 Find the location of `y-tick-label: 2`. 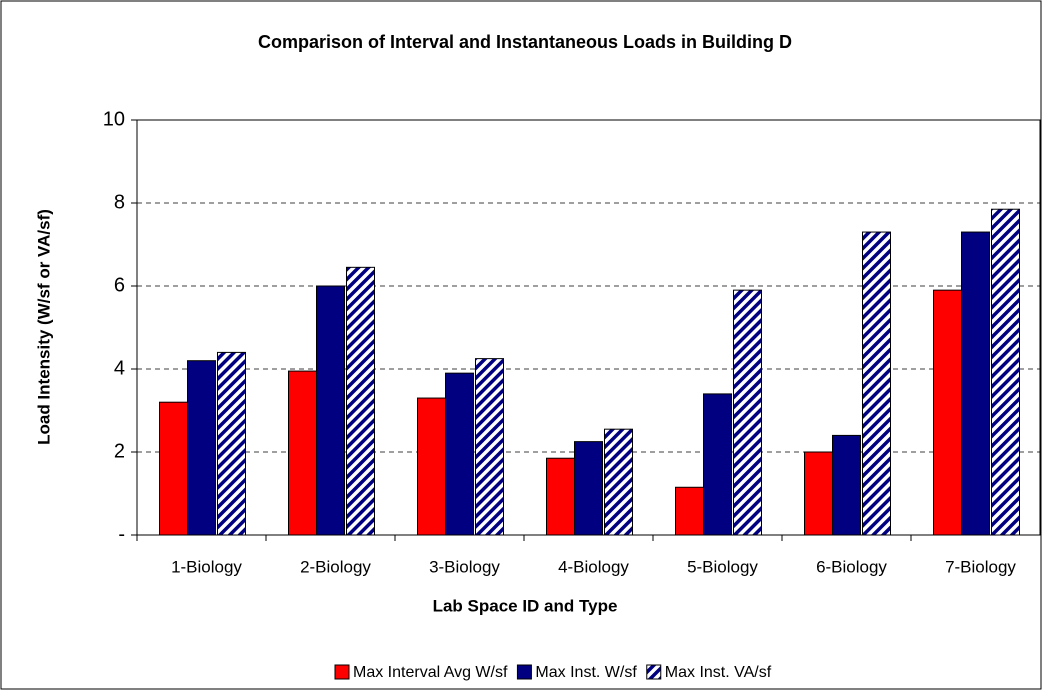

y-tick-label: 2 is located at coordinates (119, 451).